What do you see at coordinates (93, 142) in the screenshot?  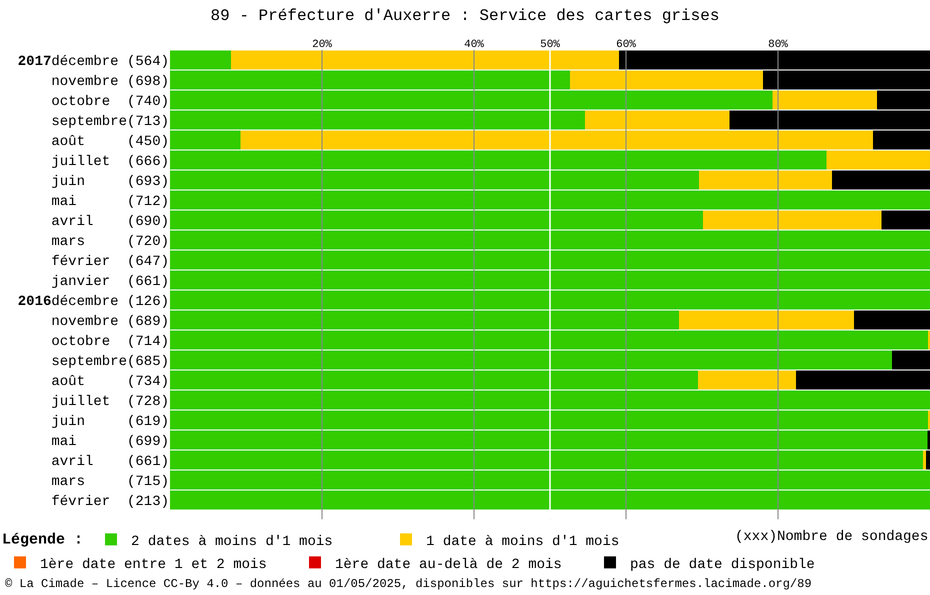 I see `y-tick-label: août (450)` at bounding box center [93, 142].